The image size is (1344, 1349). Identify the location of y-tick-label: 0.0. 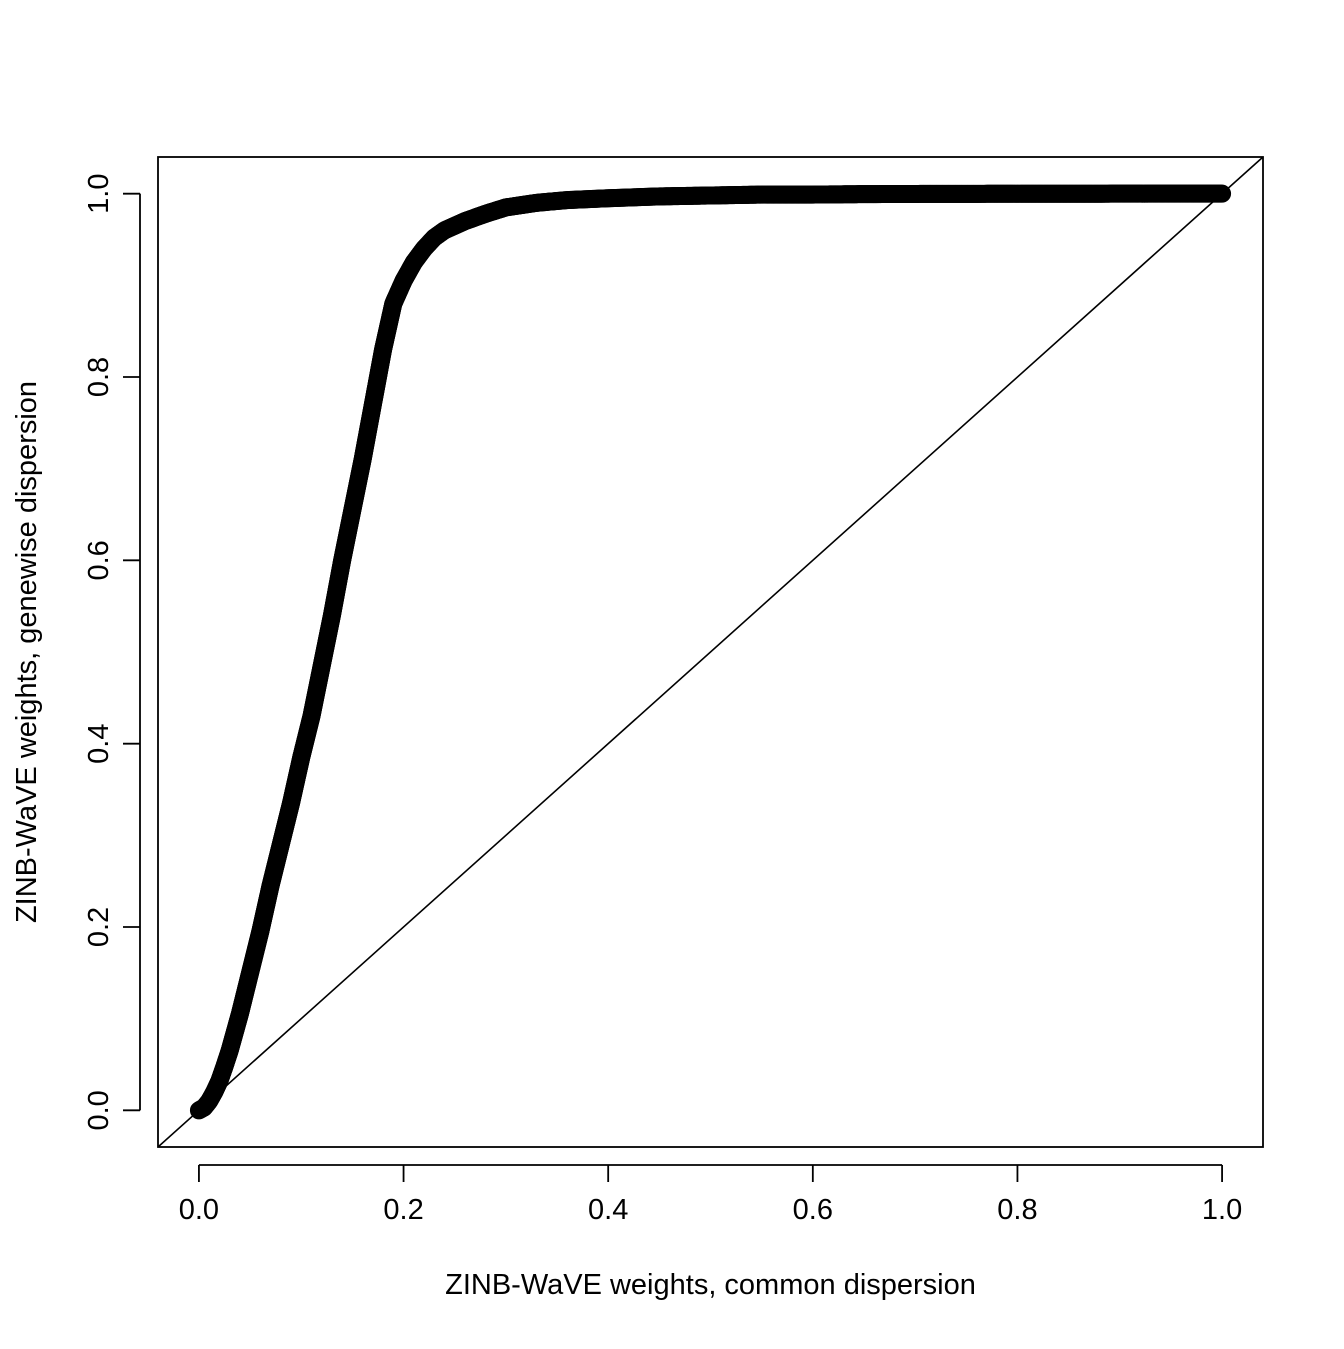
(99, 1110).